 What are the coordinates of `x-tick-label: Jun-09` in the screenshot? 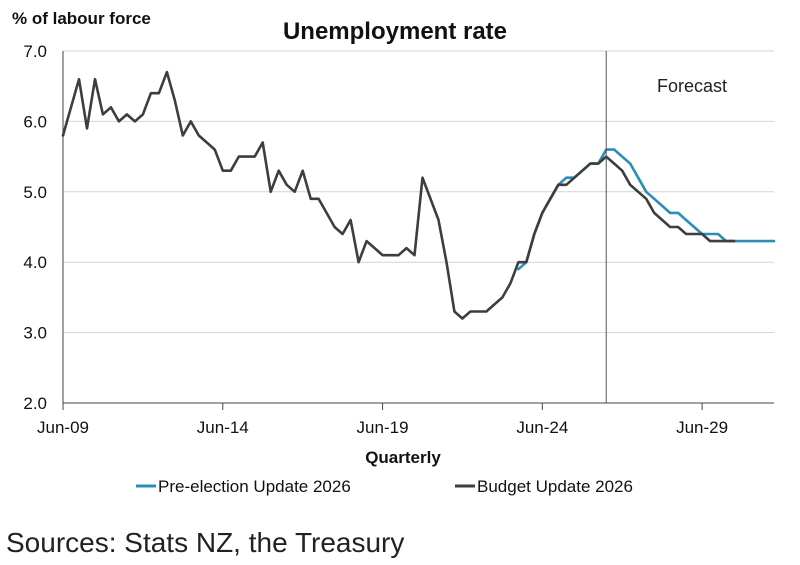 It's located at (63, 427).